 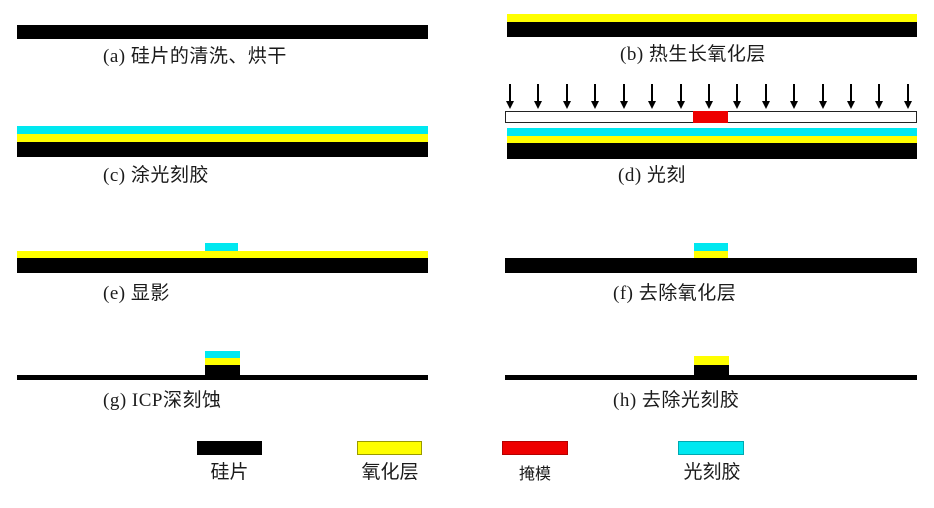 What do you see at coordinates (221, 247) in the screenshot?
I see `panel-e-photoresist-block` at bounding box center [221, 247].